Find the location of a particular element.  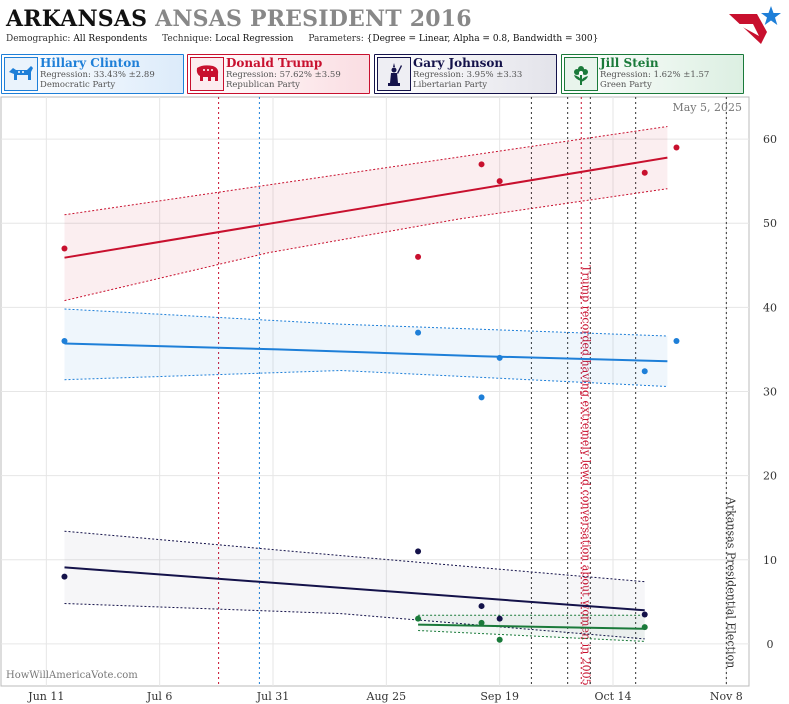

flower-icon is located at coordinates (581, 74).